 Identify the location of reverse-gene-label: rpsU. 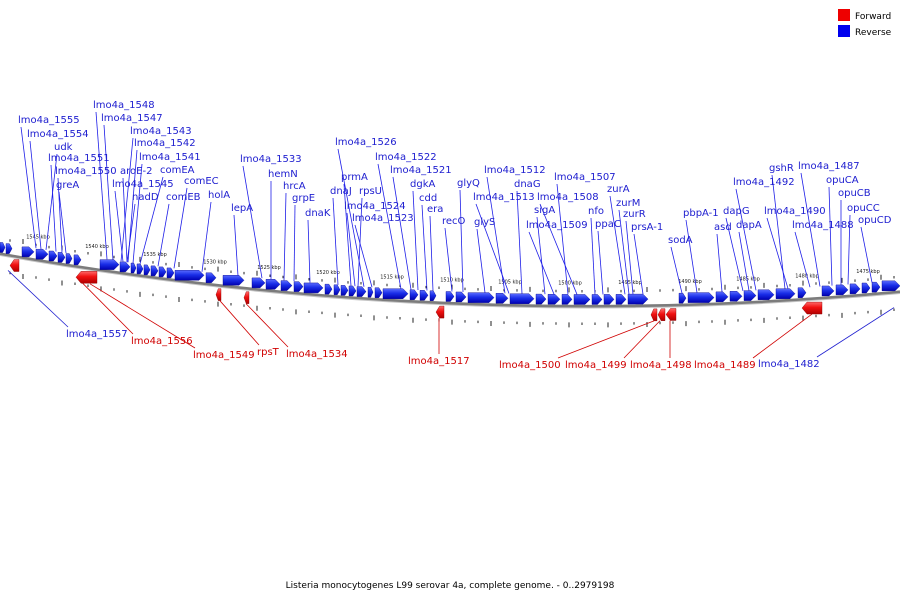
(370, 191).